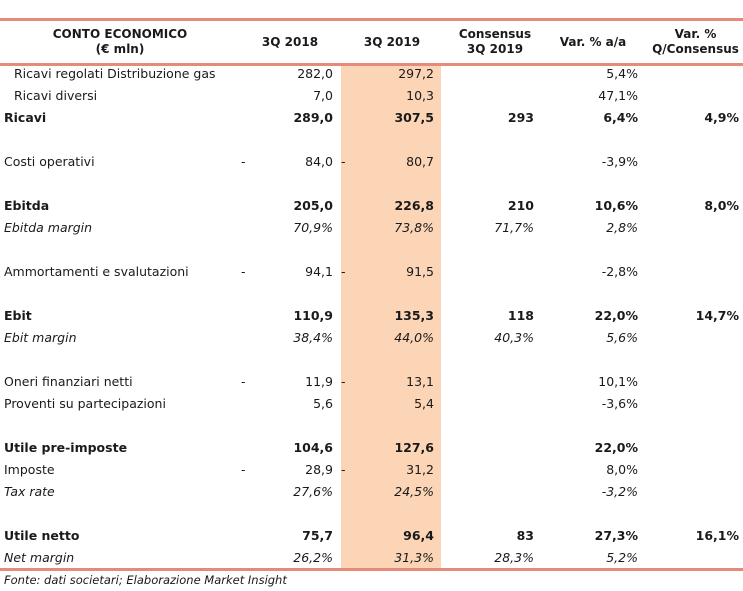  What do you see at coordinates (319, 381) in the screenshot?
I see `cell-3q2018: 11,9` at bounding box center [319, 381].